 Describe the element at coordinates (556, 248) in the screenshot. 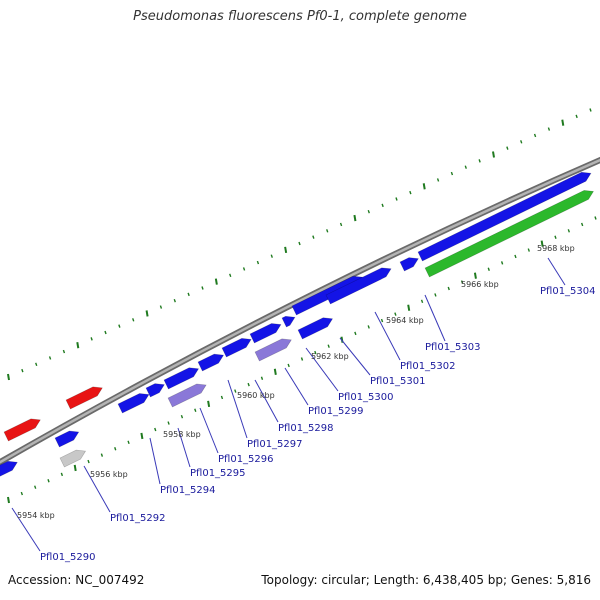

I see `scale-label-5968: 5968 kbp` at that location.